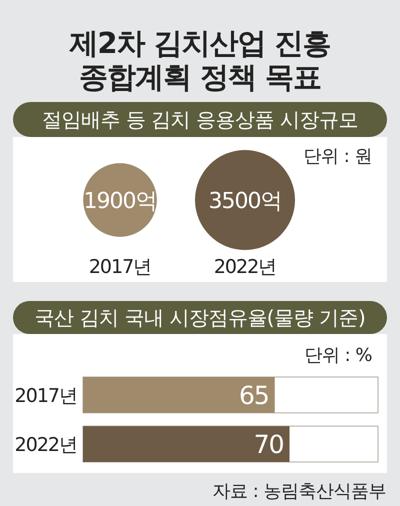  Describe the element at coordinates (299, 491) in the screenshot. I see `text: 자료 : 농림축산식품부` at that location.